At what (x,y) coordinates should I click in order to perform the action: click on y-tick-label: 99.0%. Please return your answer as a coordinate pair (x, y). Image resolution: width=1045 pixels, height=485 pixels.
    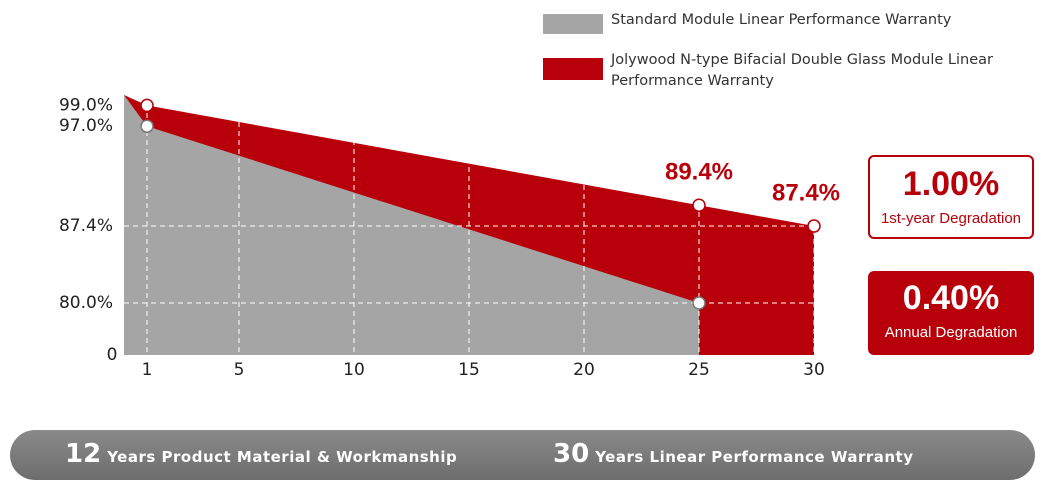
    Looking at the image, I should click on (86, 105).